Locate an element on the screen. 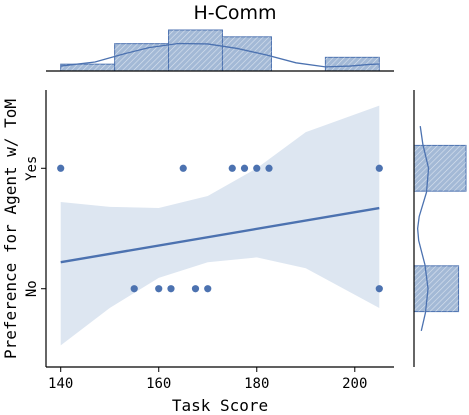  right-marginal-histogram is located at coordinates (440, 229).